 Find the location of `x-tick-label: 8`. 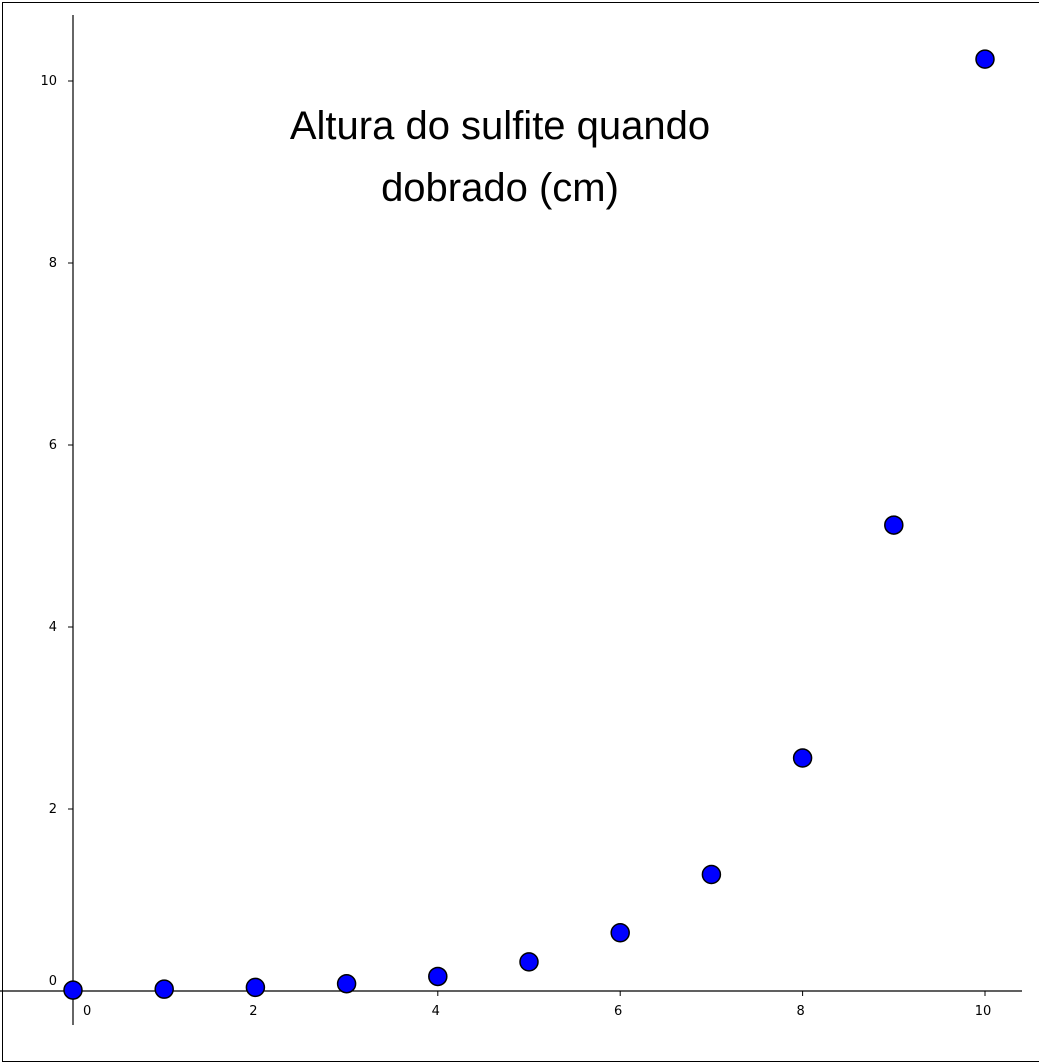

x-tick-label: 8 is located at coordinates (800, 1011).